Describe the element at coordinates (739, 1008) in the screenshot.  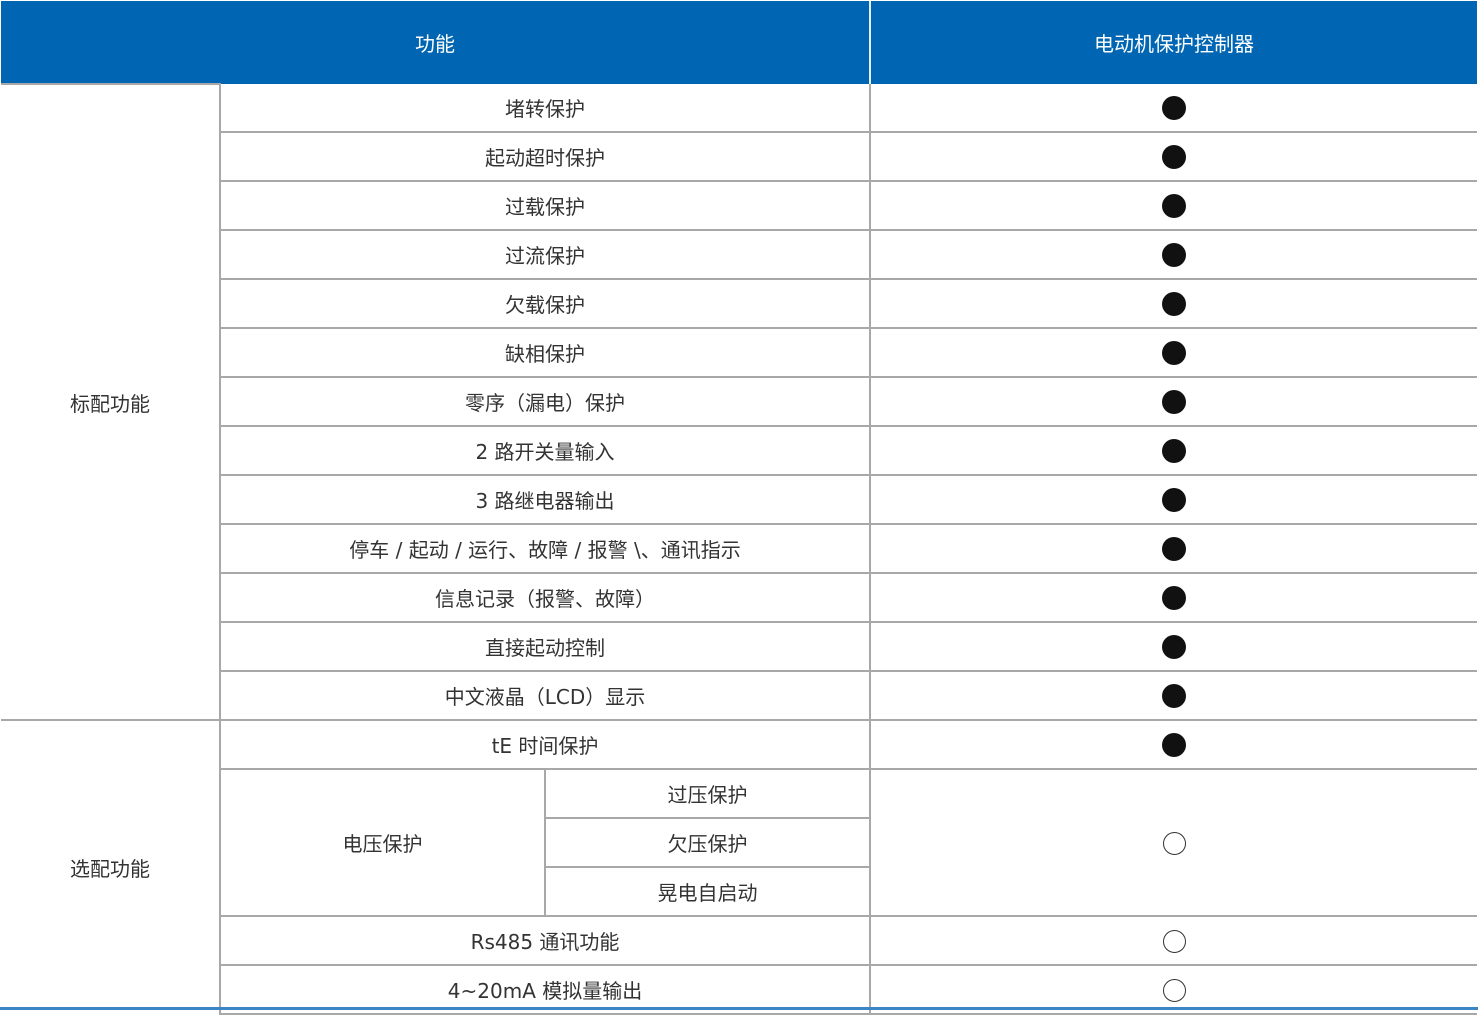
I see `bottom-rule` at that location.